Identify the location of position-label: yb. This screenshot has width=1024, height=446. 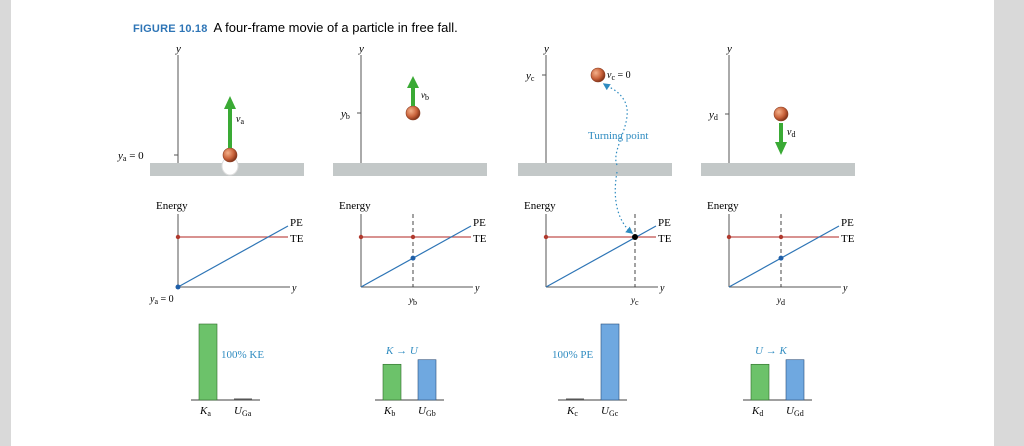
(345, 114).